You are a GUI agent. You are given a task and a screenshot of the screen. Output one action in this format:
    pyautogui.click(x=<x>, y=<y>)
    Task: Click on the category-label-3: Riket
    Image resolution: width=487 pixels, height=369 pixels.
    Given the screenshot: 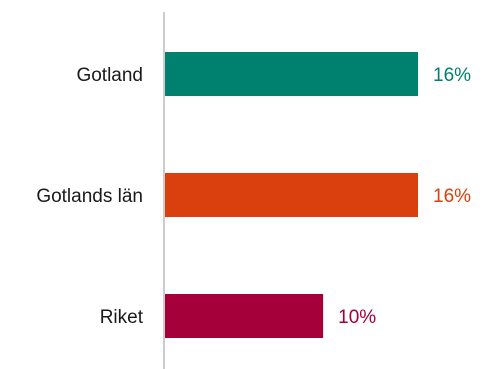 What is the action you would take?
    pyautogui.click(x=122, y=317)
    